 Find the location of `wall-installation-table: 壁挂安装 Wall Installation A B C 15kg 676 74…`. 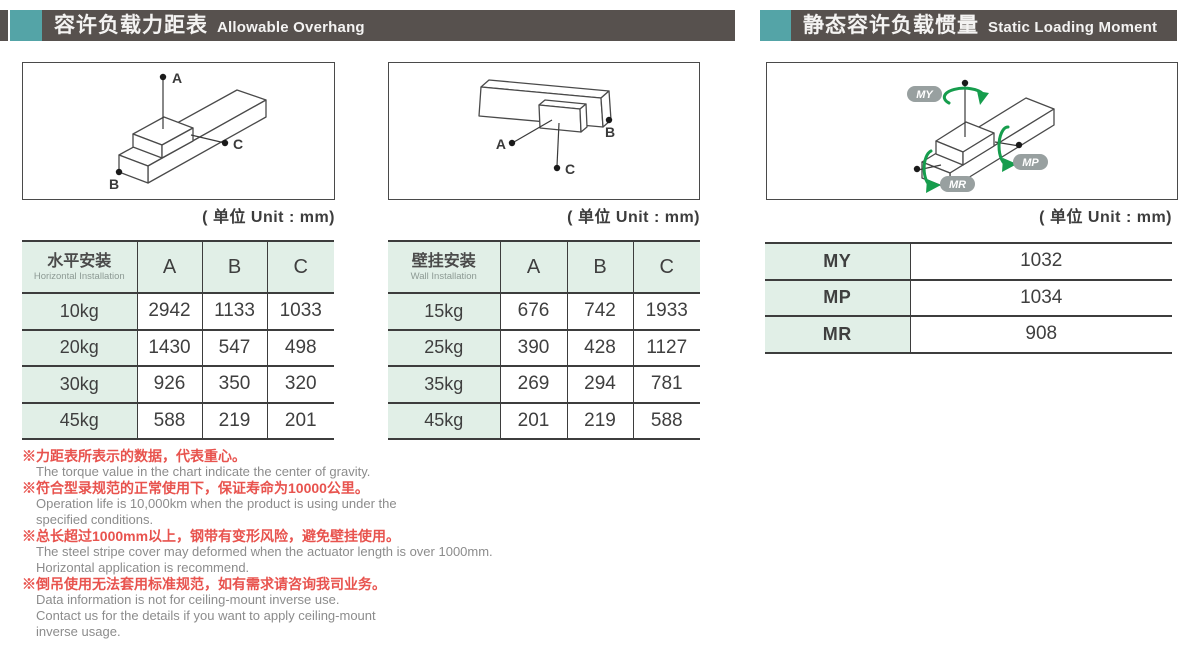

wall-installation-table: 壁挂安装 Wall Installation A B C 15kg 676 74… is located at coordinates (544, 340).